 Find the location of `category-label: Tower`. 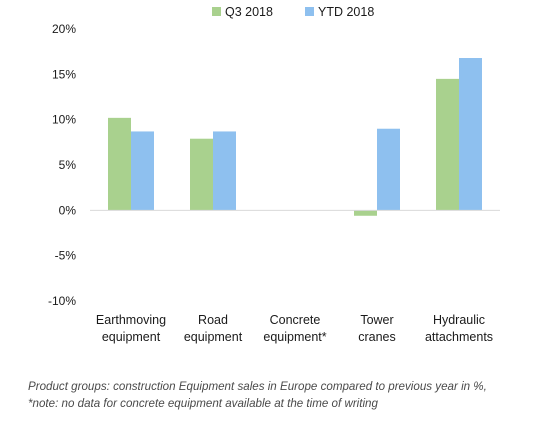

category-label: Tower is located at coordinates (376, 320).